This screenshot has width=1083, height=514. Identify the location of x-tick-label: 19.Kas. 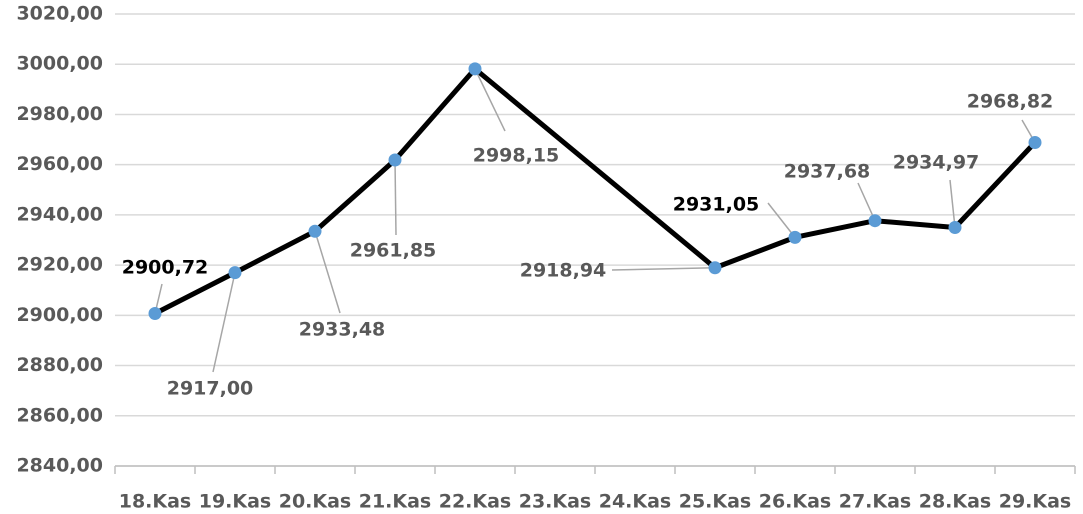
(235, 502).